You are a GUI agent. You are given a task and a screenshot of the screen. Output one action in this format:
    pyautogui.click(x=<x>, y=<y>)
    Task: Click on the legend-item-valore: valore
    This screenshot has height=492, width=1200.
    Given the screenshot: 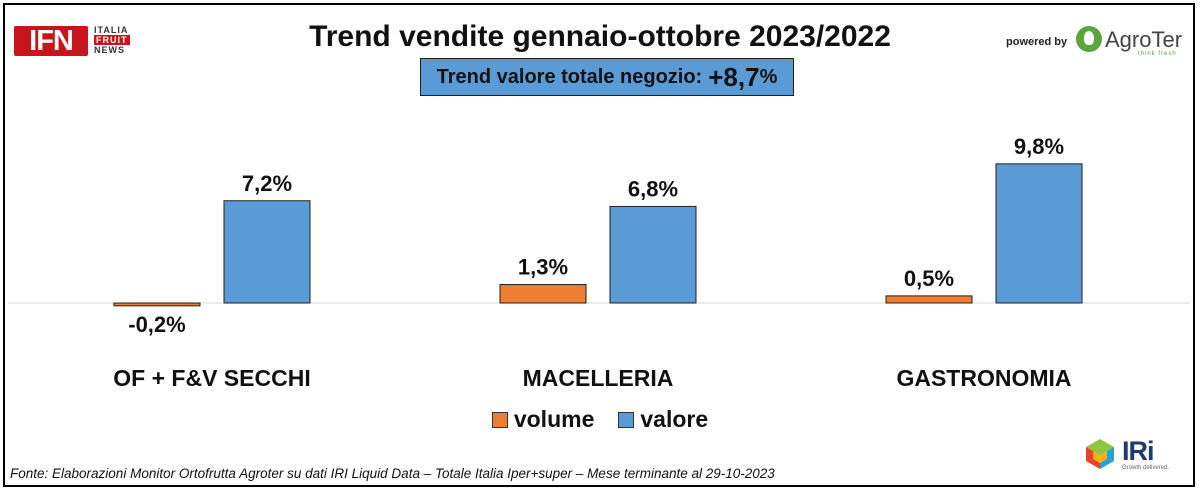 What is the action you would take?
    pyautogui.click(x=663, y=419)
    